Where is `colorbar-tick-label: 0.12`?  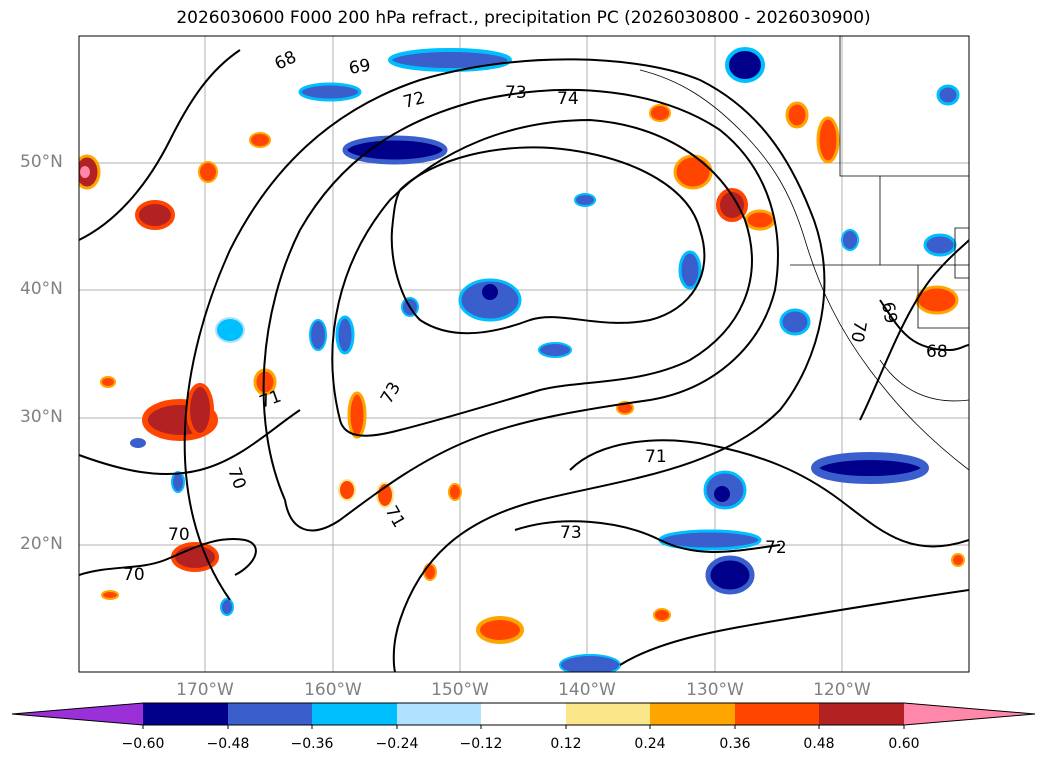
colorbar-tick-label: 0.12 is located at coordinates (566, 744).